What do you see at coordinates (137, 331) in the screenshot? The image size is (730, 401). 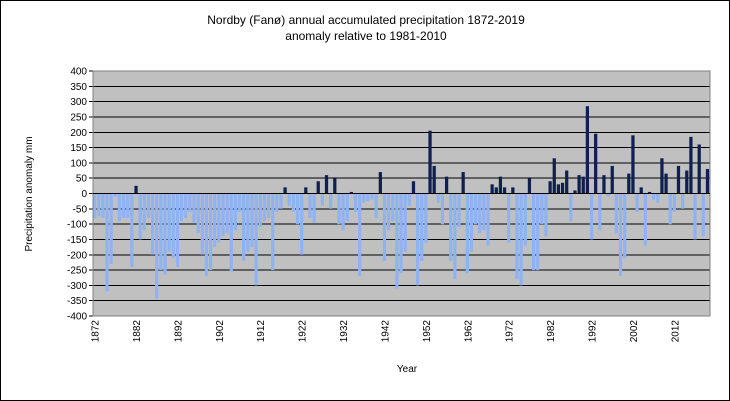 I see `x-tick-label: 1882` at bounding box center [137, 331].